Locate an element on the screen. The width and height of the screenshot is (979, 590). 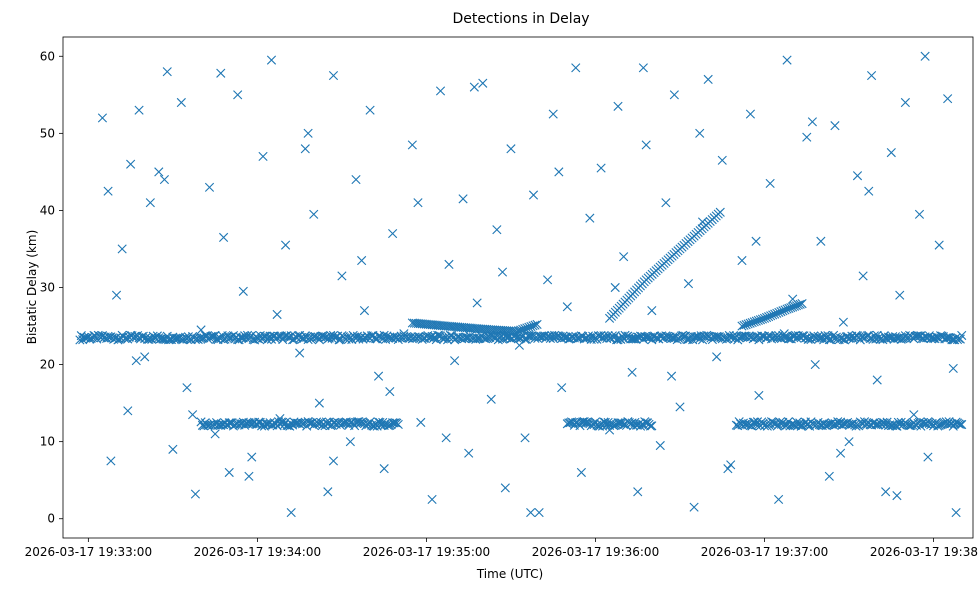
y-axis-ticks: 0 10 20 30 40 50 60 is located at coordinates (51, 287).